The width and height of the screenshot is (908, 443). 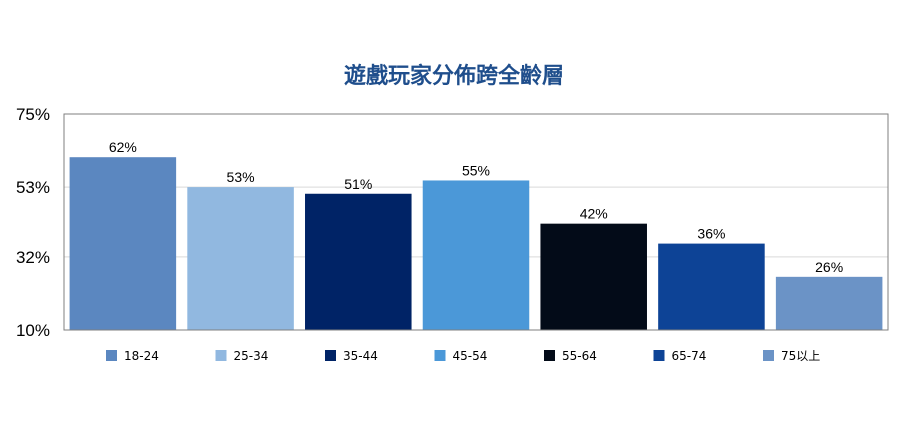 What do you see at coordinates (470, 356) in the screenshot?
I see `legend-label: 45-54` at bounding box center [470, 356].